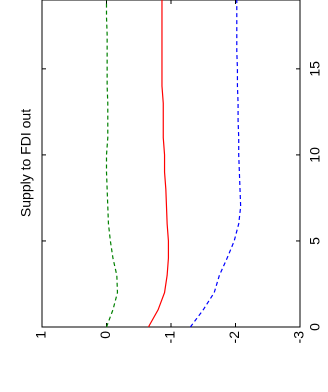 This screenshot has height=392, width=328. I want to click on y-tick-label: -2, so click(234, 337).